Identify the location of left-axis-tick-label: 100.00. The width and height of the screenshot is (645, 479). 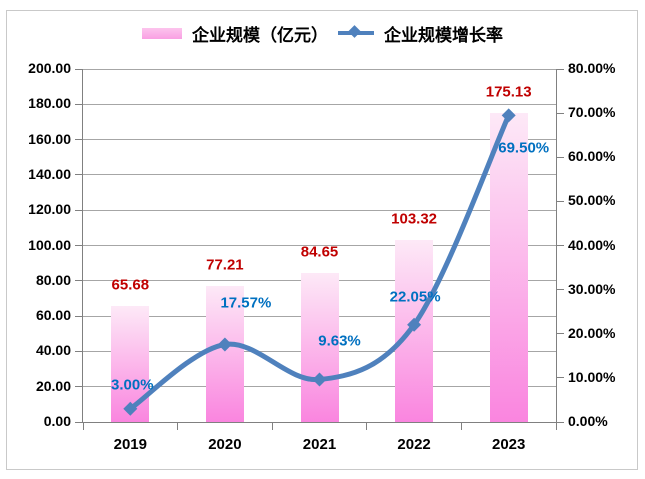
(49, 244).